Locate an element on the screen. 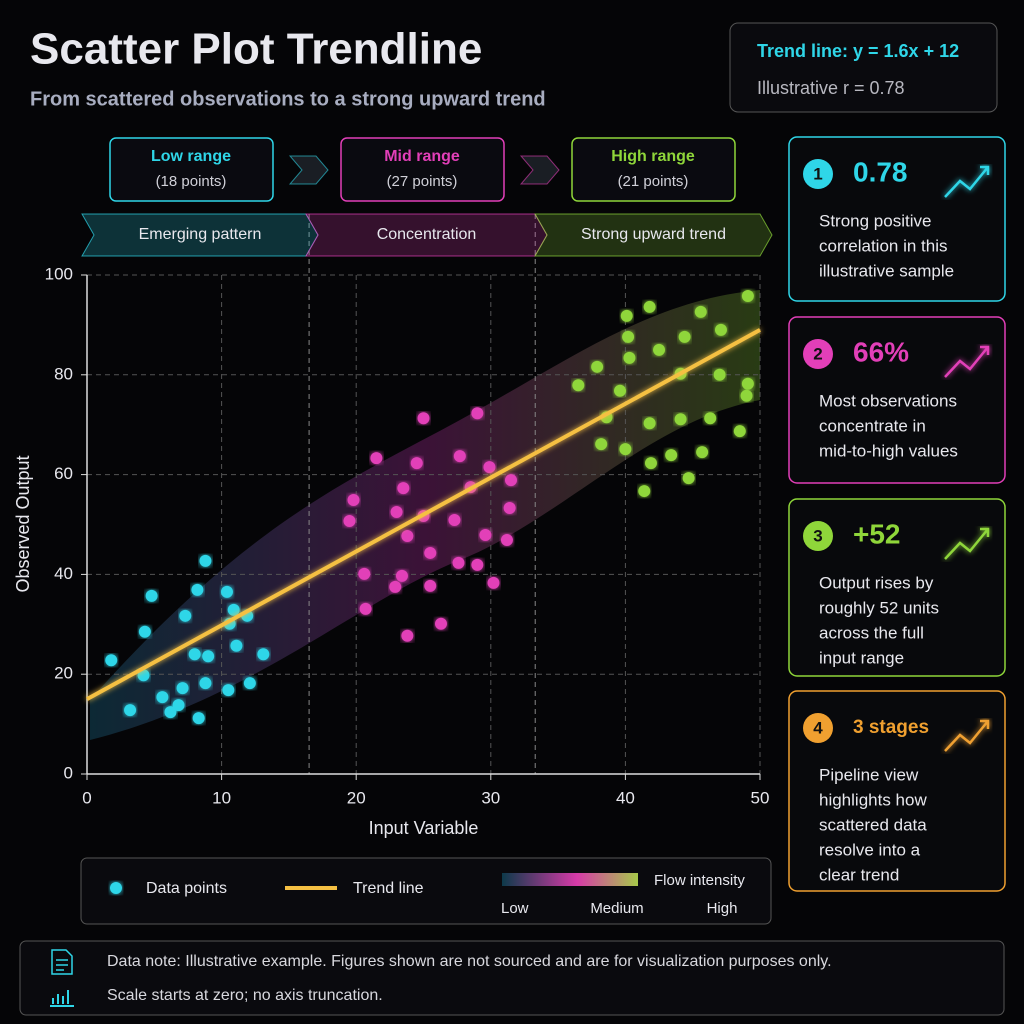  card-text: Strong positive is located at coordinates (875, 220).